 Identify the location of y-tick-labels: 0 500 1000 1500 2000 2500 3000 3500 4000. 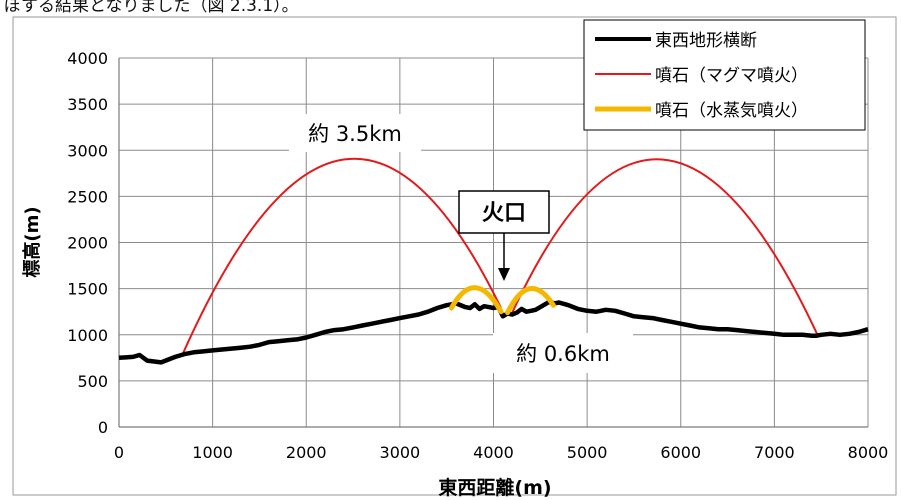
(87, 243).